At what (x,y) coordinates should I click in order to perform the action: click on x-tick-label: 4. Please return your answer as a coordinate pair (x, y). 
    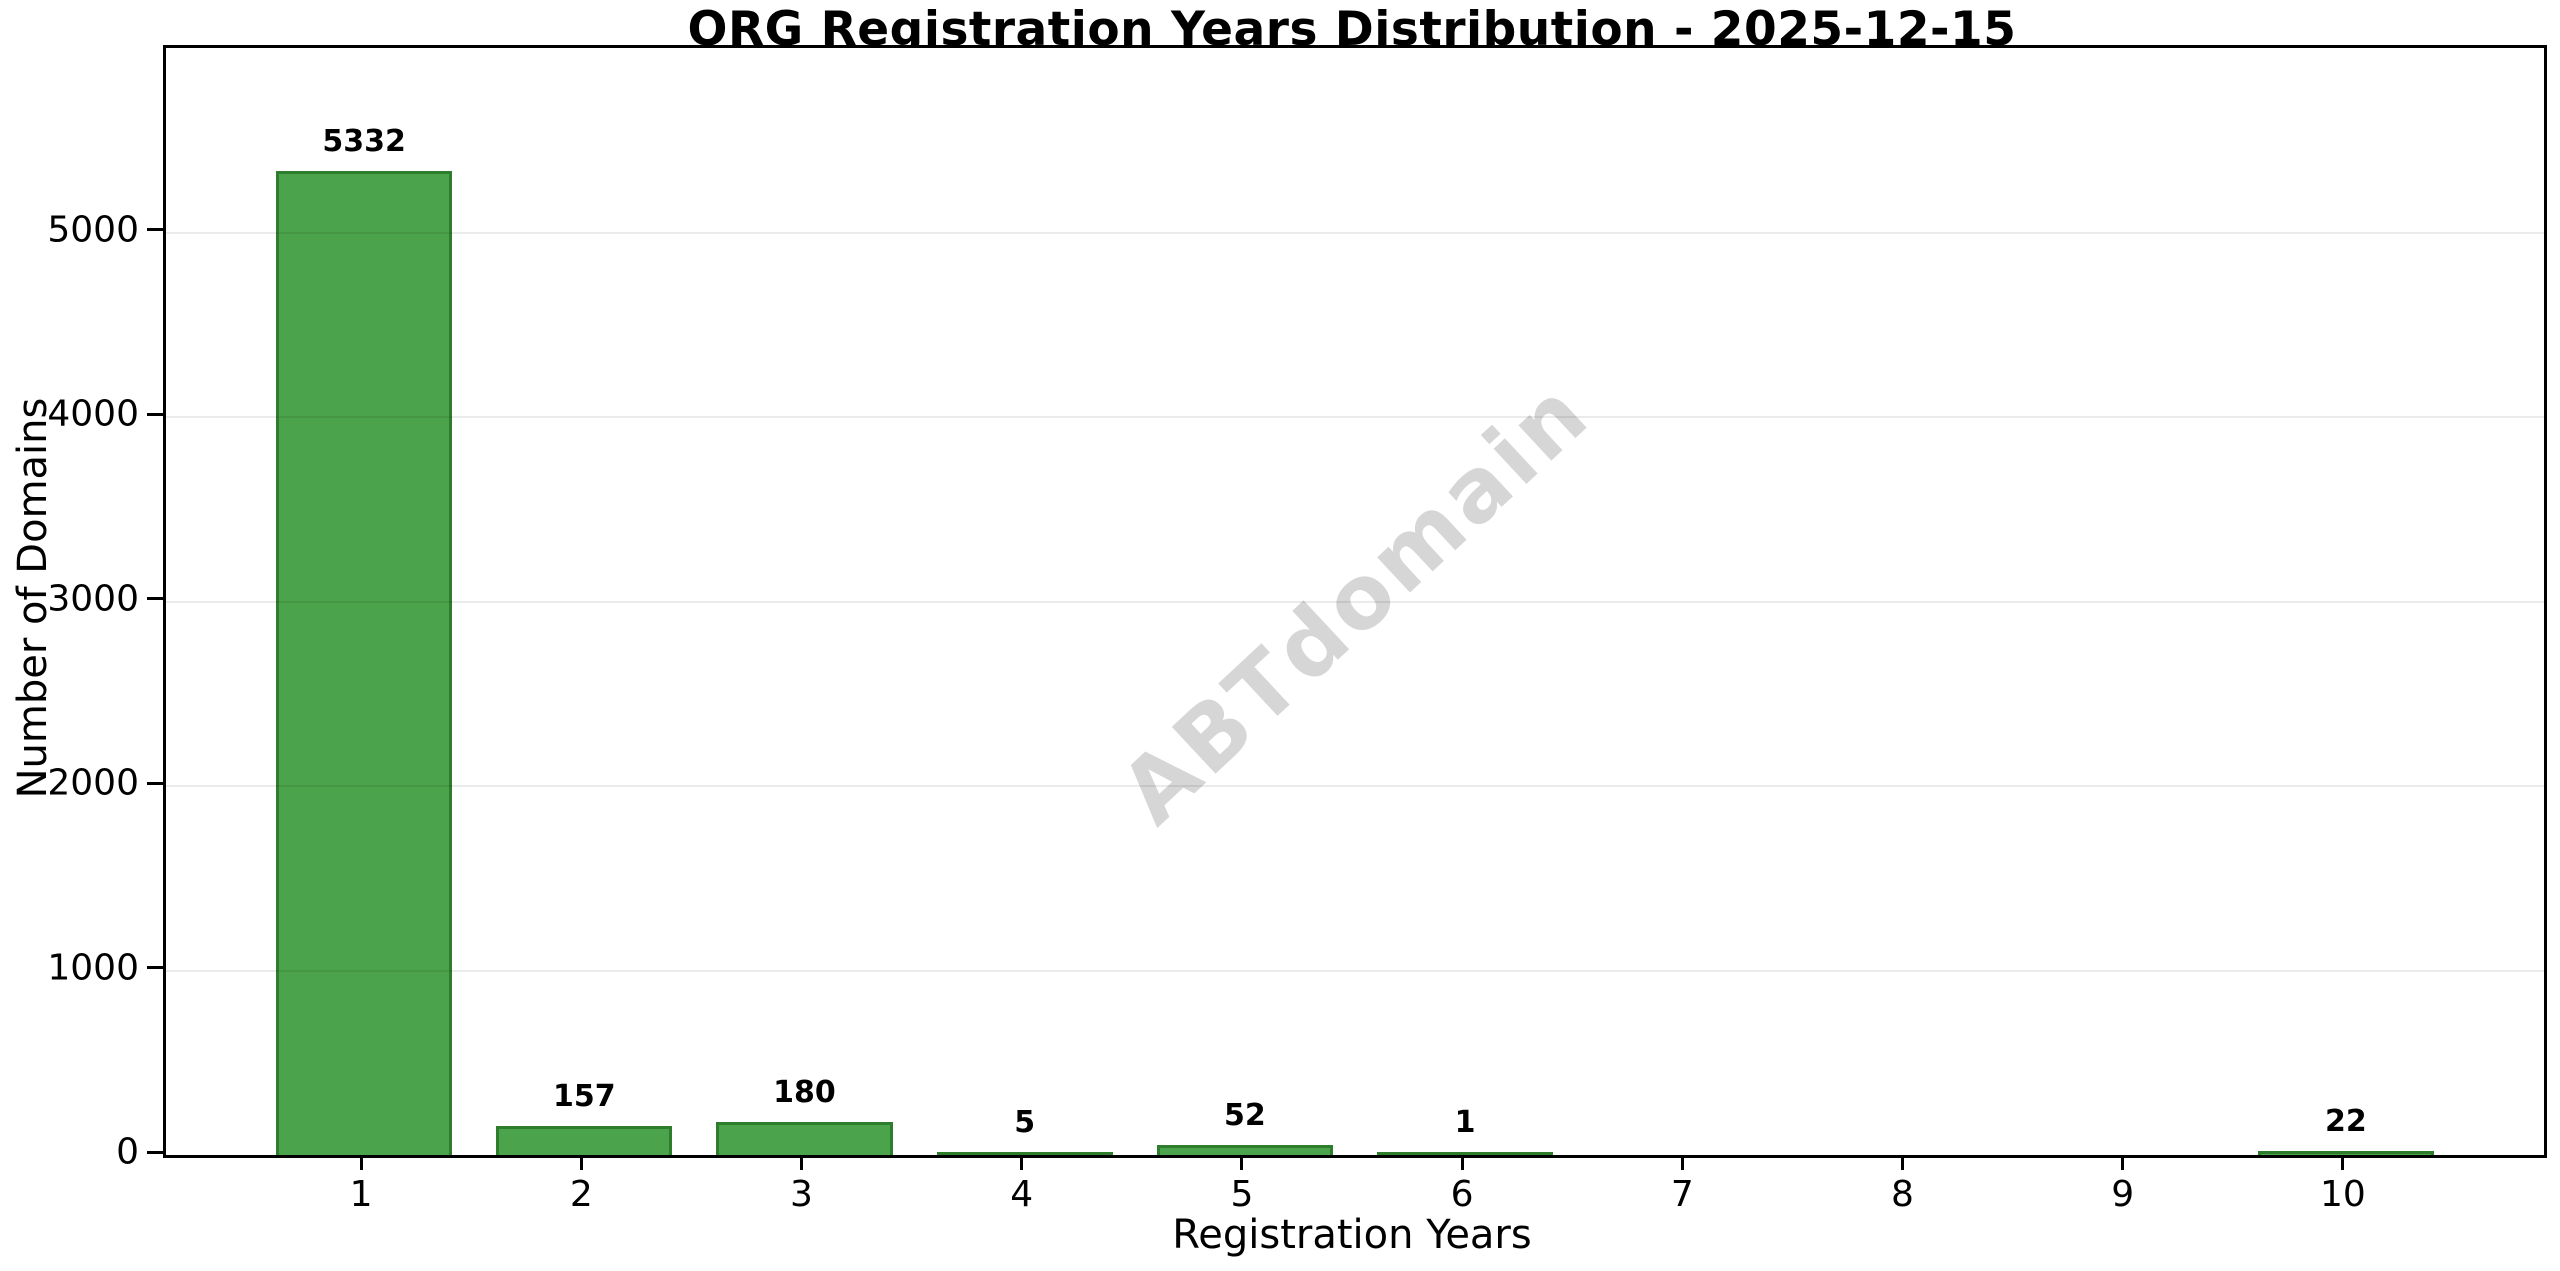
    Looking at the image, I should click on (1022, 1194).